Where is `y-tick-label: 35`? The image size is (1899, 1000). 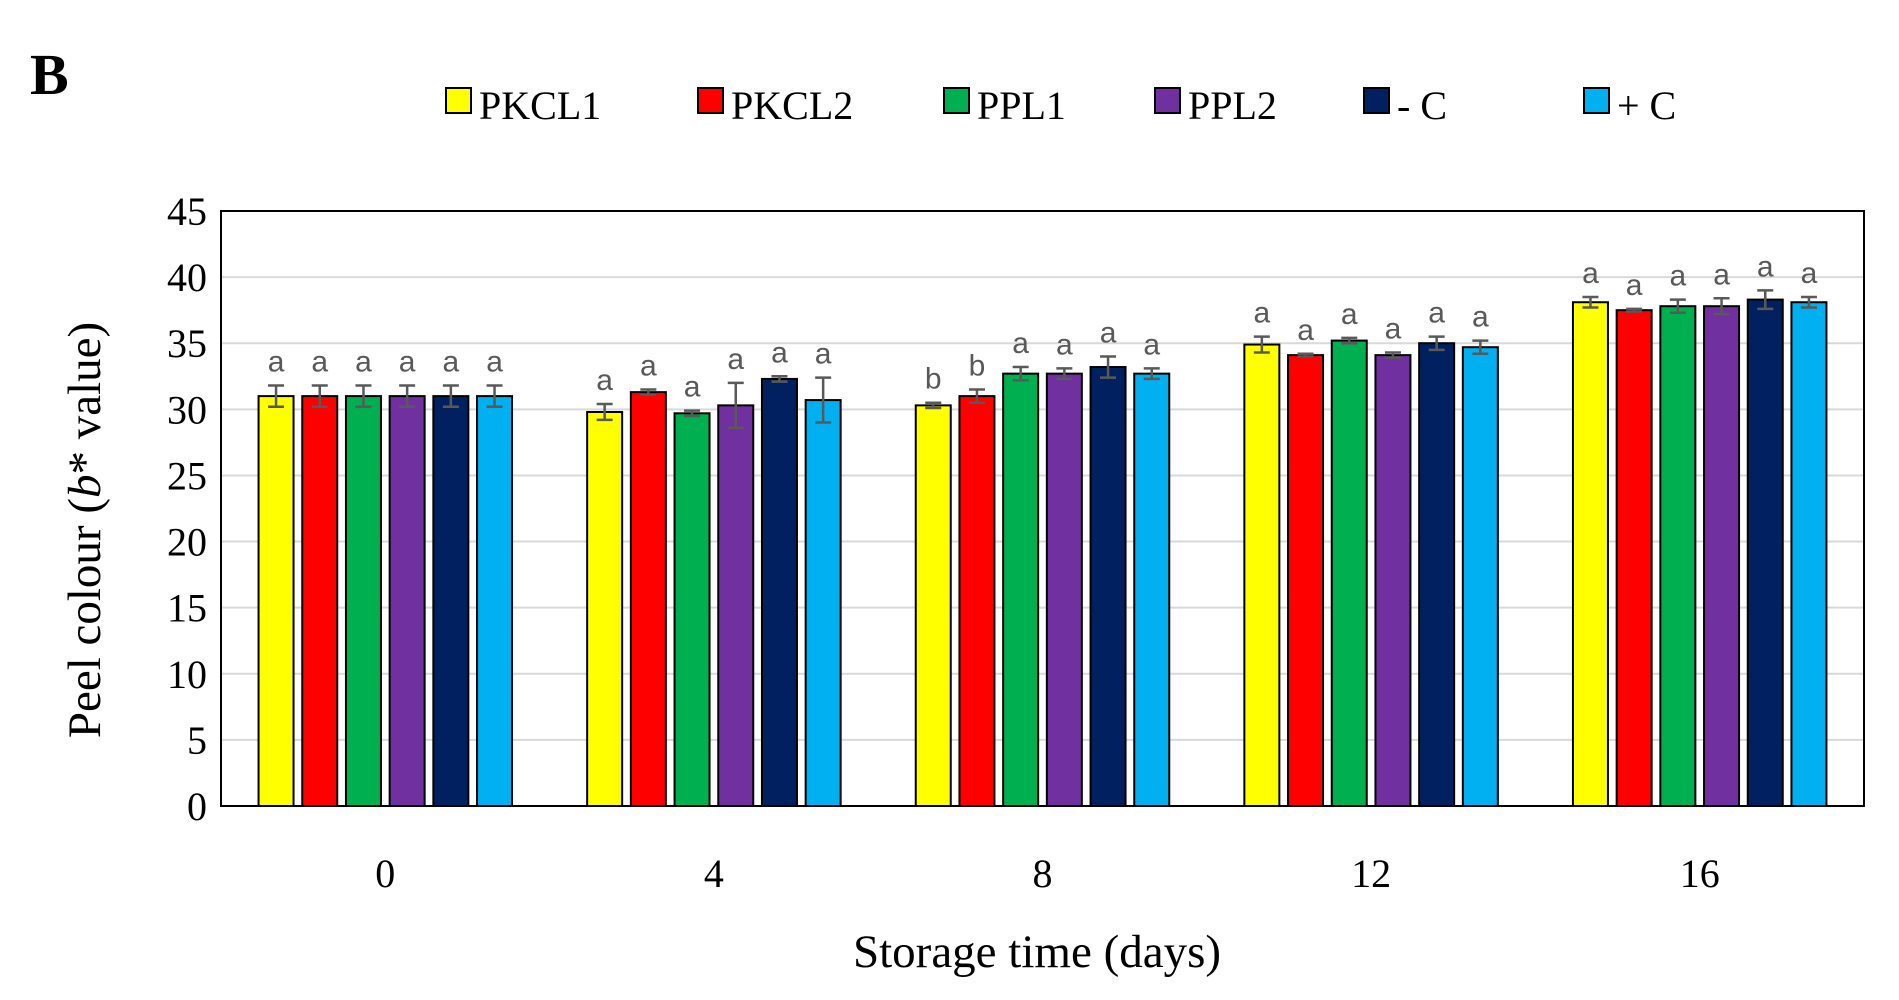 y-tick-label: 35 is located at coordinates (187, 343).